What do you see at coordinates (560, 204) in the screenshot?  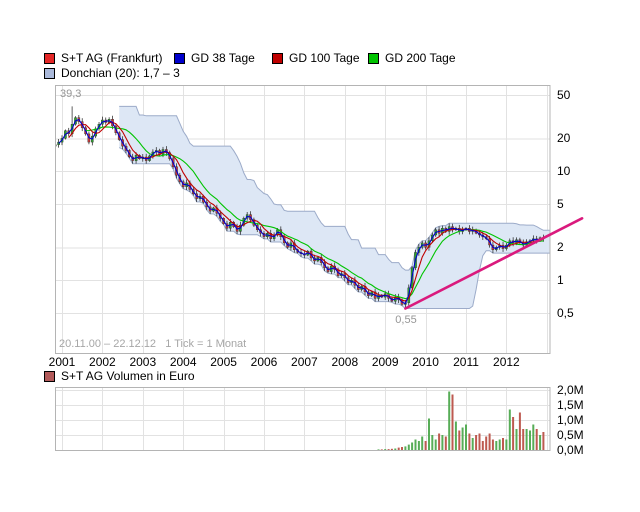 I see `price-tick-label: 5` at bounding box center [560, 204].